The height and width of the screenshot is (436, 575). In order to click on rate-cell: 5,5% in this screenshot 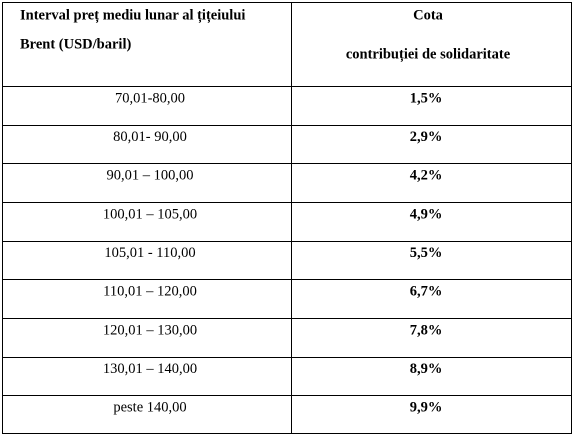, I will do `click(426, 253)`.